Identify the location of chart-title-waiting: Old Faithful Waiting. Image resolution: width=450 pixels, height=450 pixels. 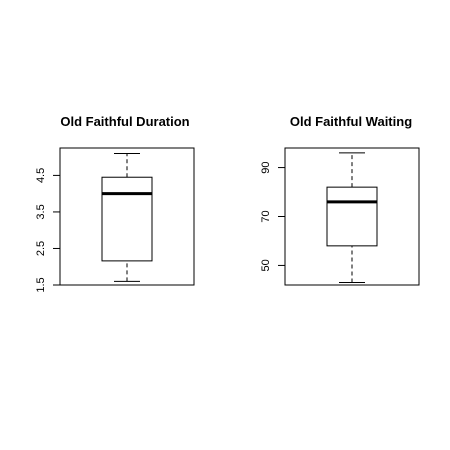
(351, 121).